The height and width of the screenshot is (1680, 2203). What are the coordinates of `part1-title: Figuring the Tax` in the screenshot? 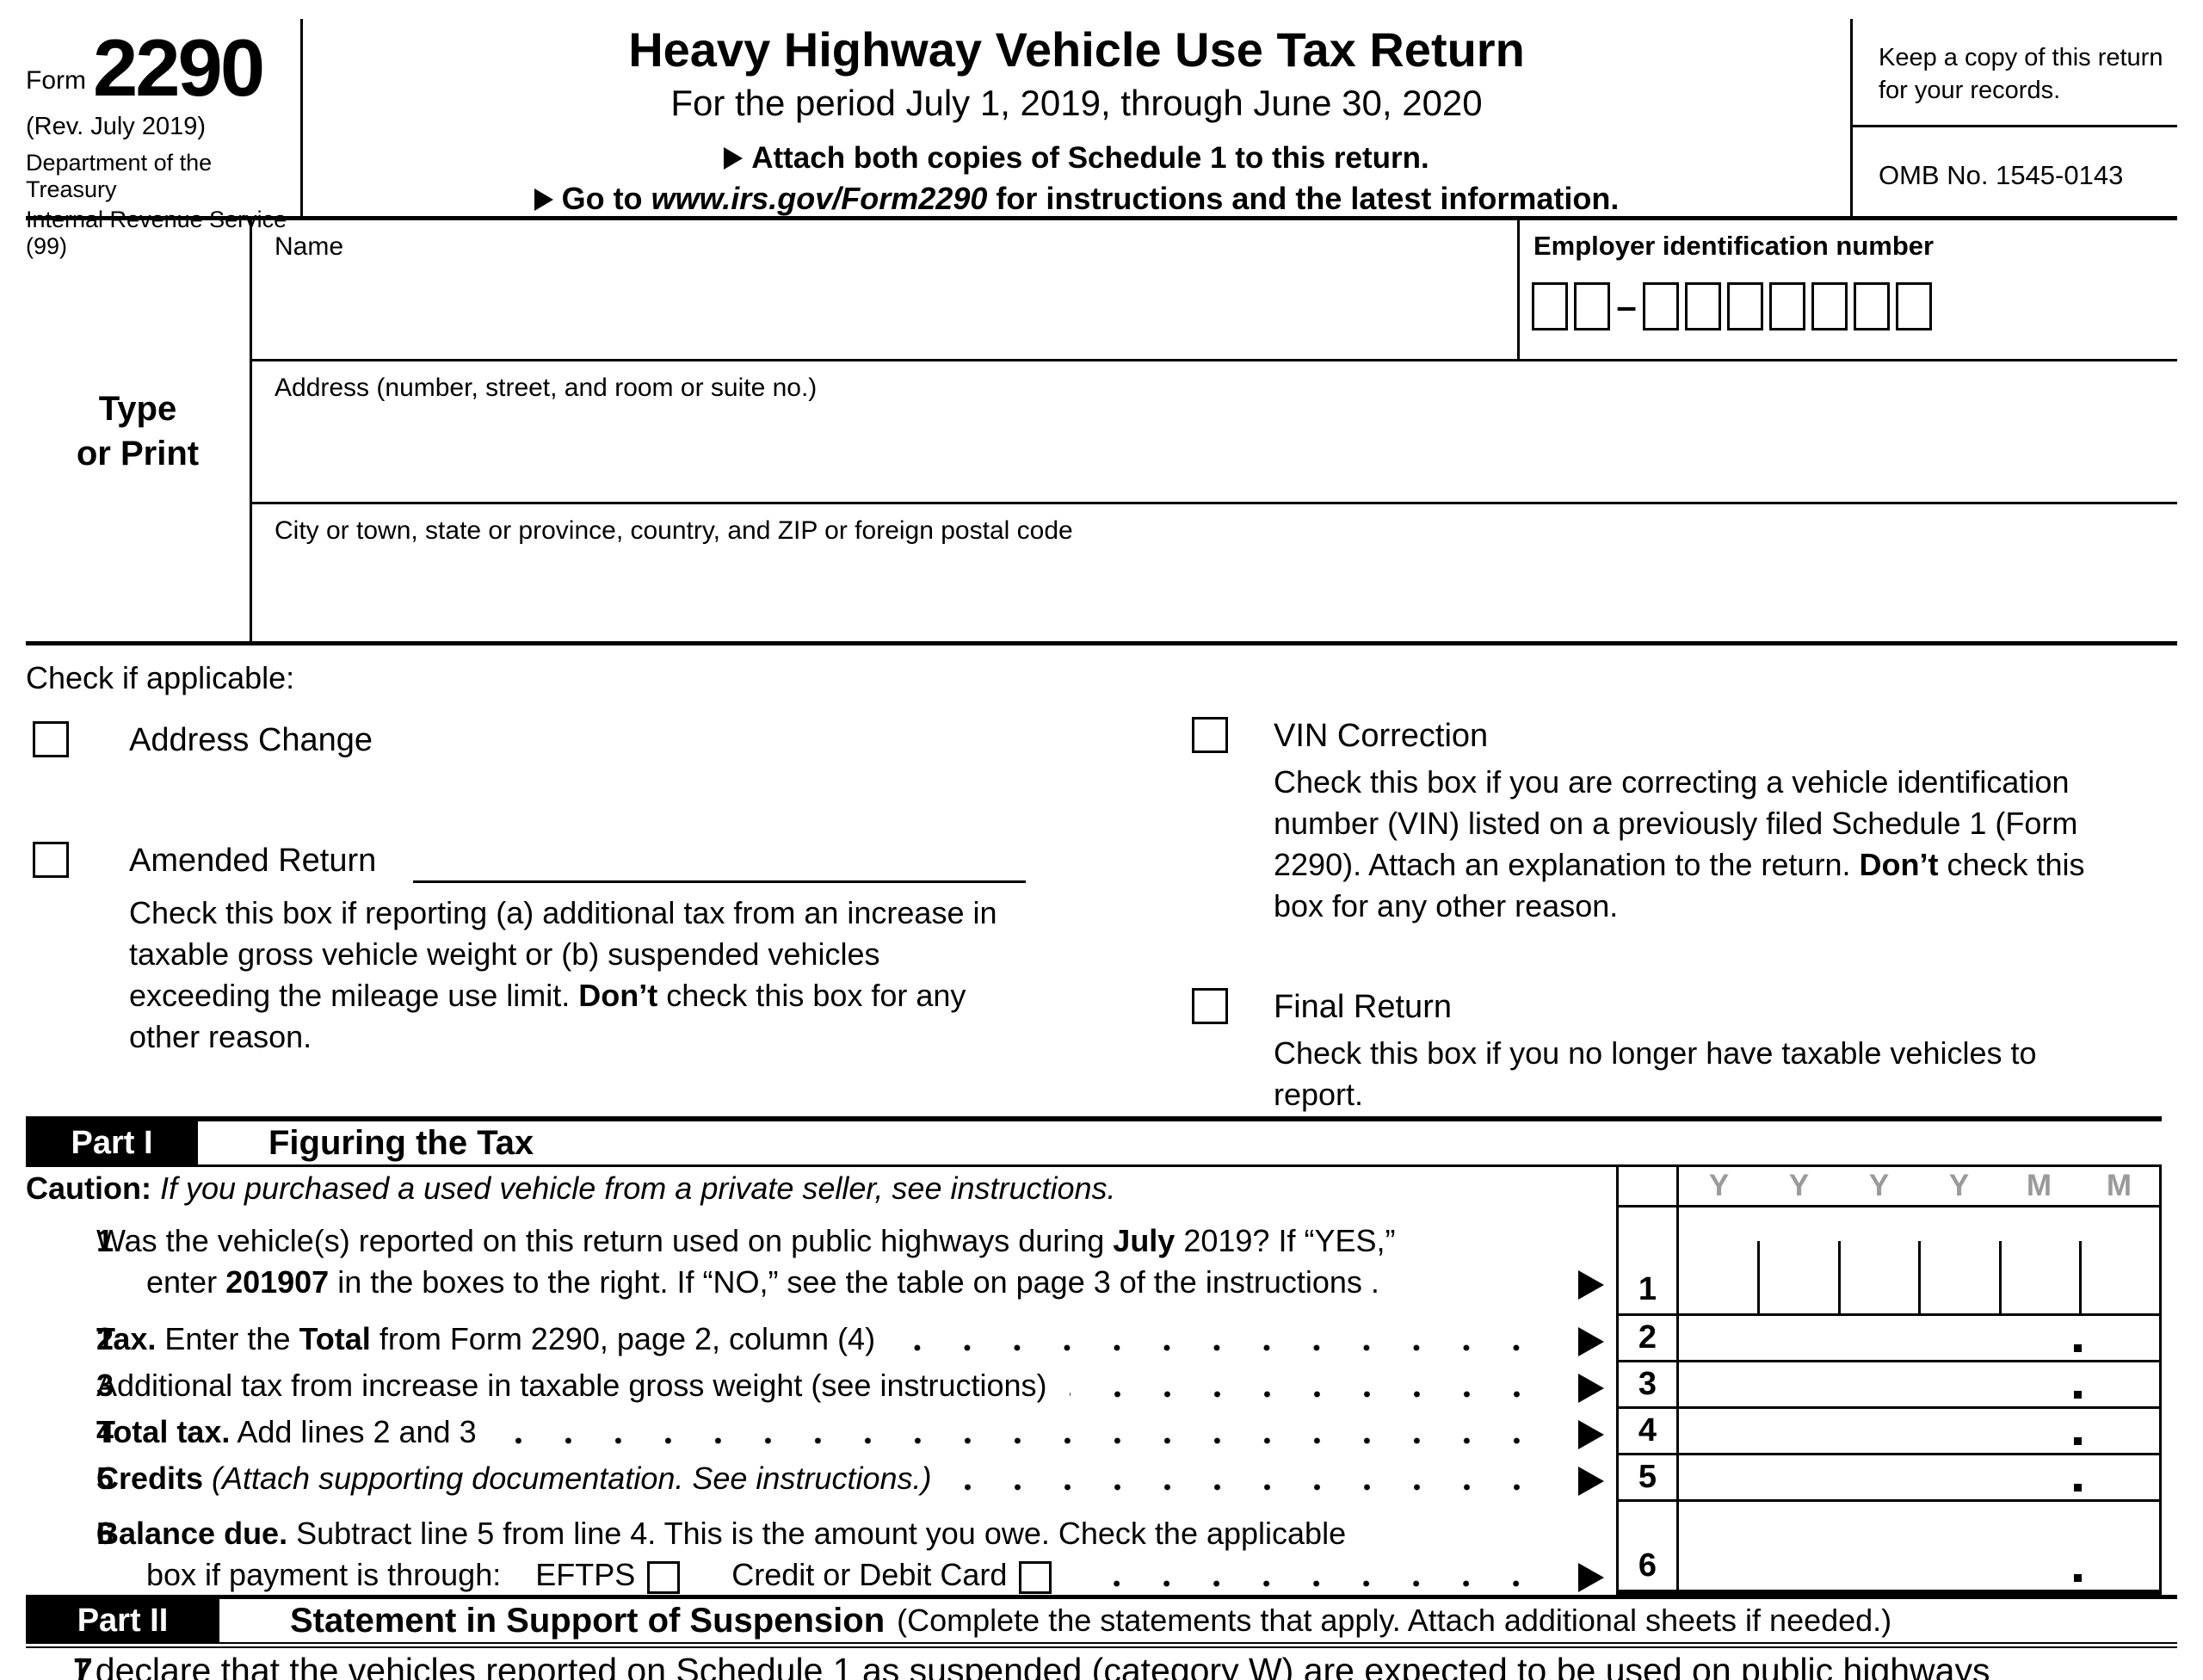 It's located at (401, 1142).